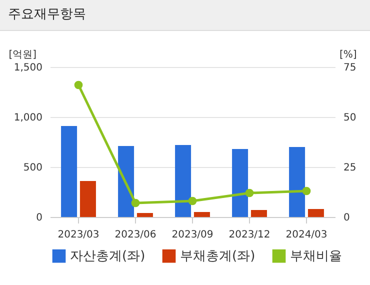 The image size is (370, 285). Describe the element at coordinates (32, 168) in the screenshot. I see `y-tick-label: 500` at that location.